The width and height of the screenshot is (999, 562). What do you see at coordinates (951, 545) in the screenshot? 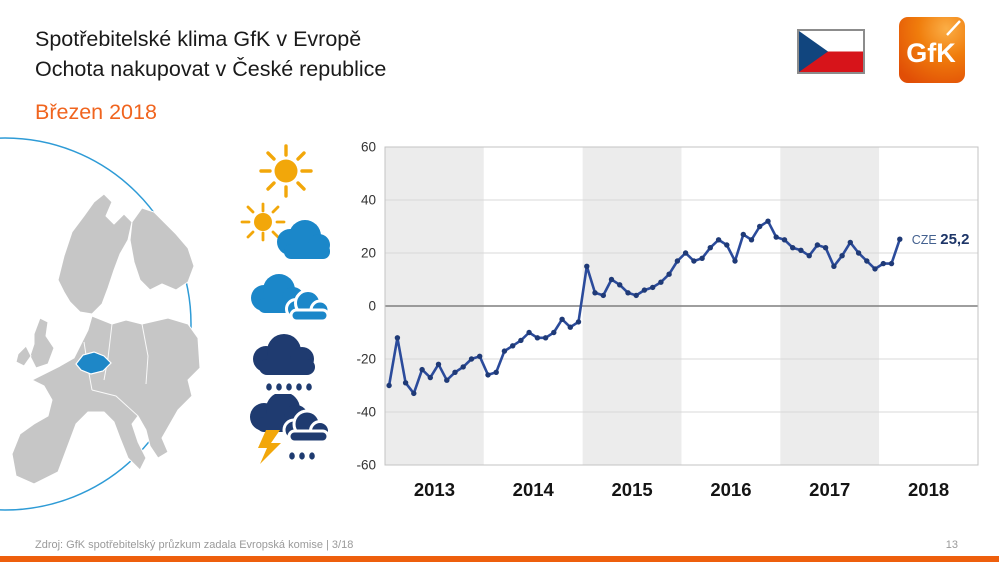
I see `page-number: 13` at bounding box center [951, 545].